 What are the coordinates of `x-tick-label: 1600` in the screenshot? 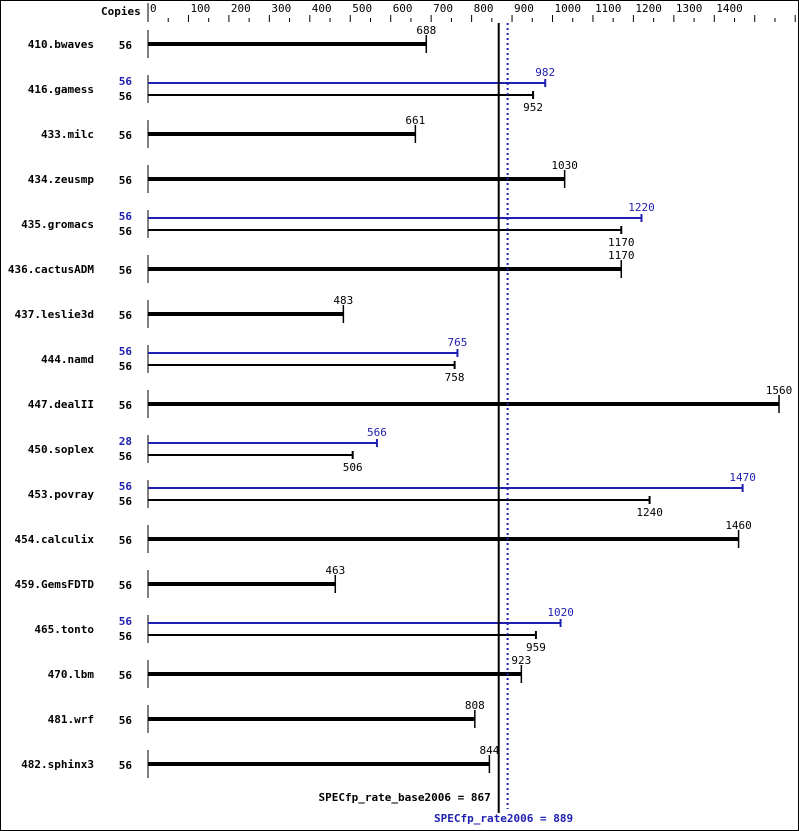 It's located at (797, 8).